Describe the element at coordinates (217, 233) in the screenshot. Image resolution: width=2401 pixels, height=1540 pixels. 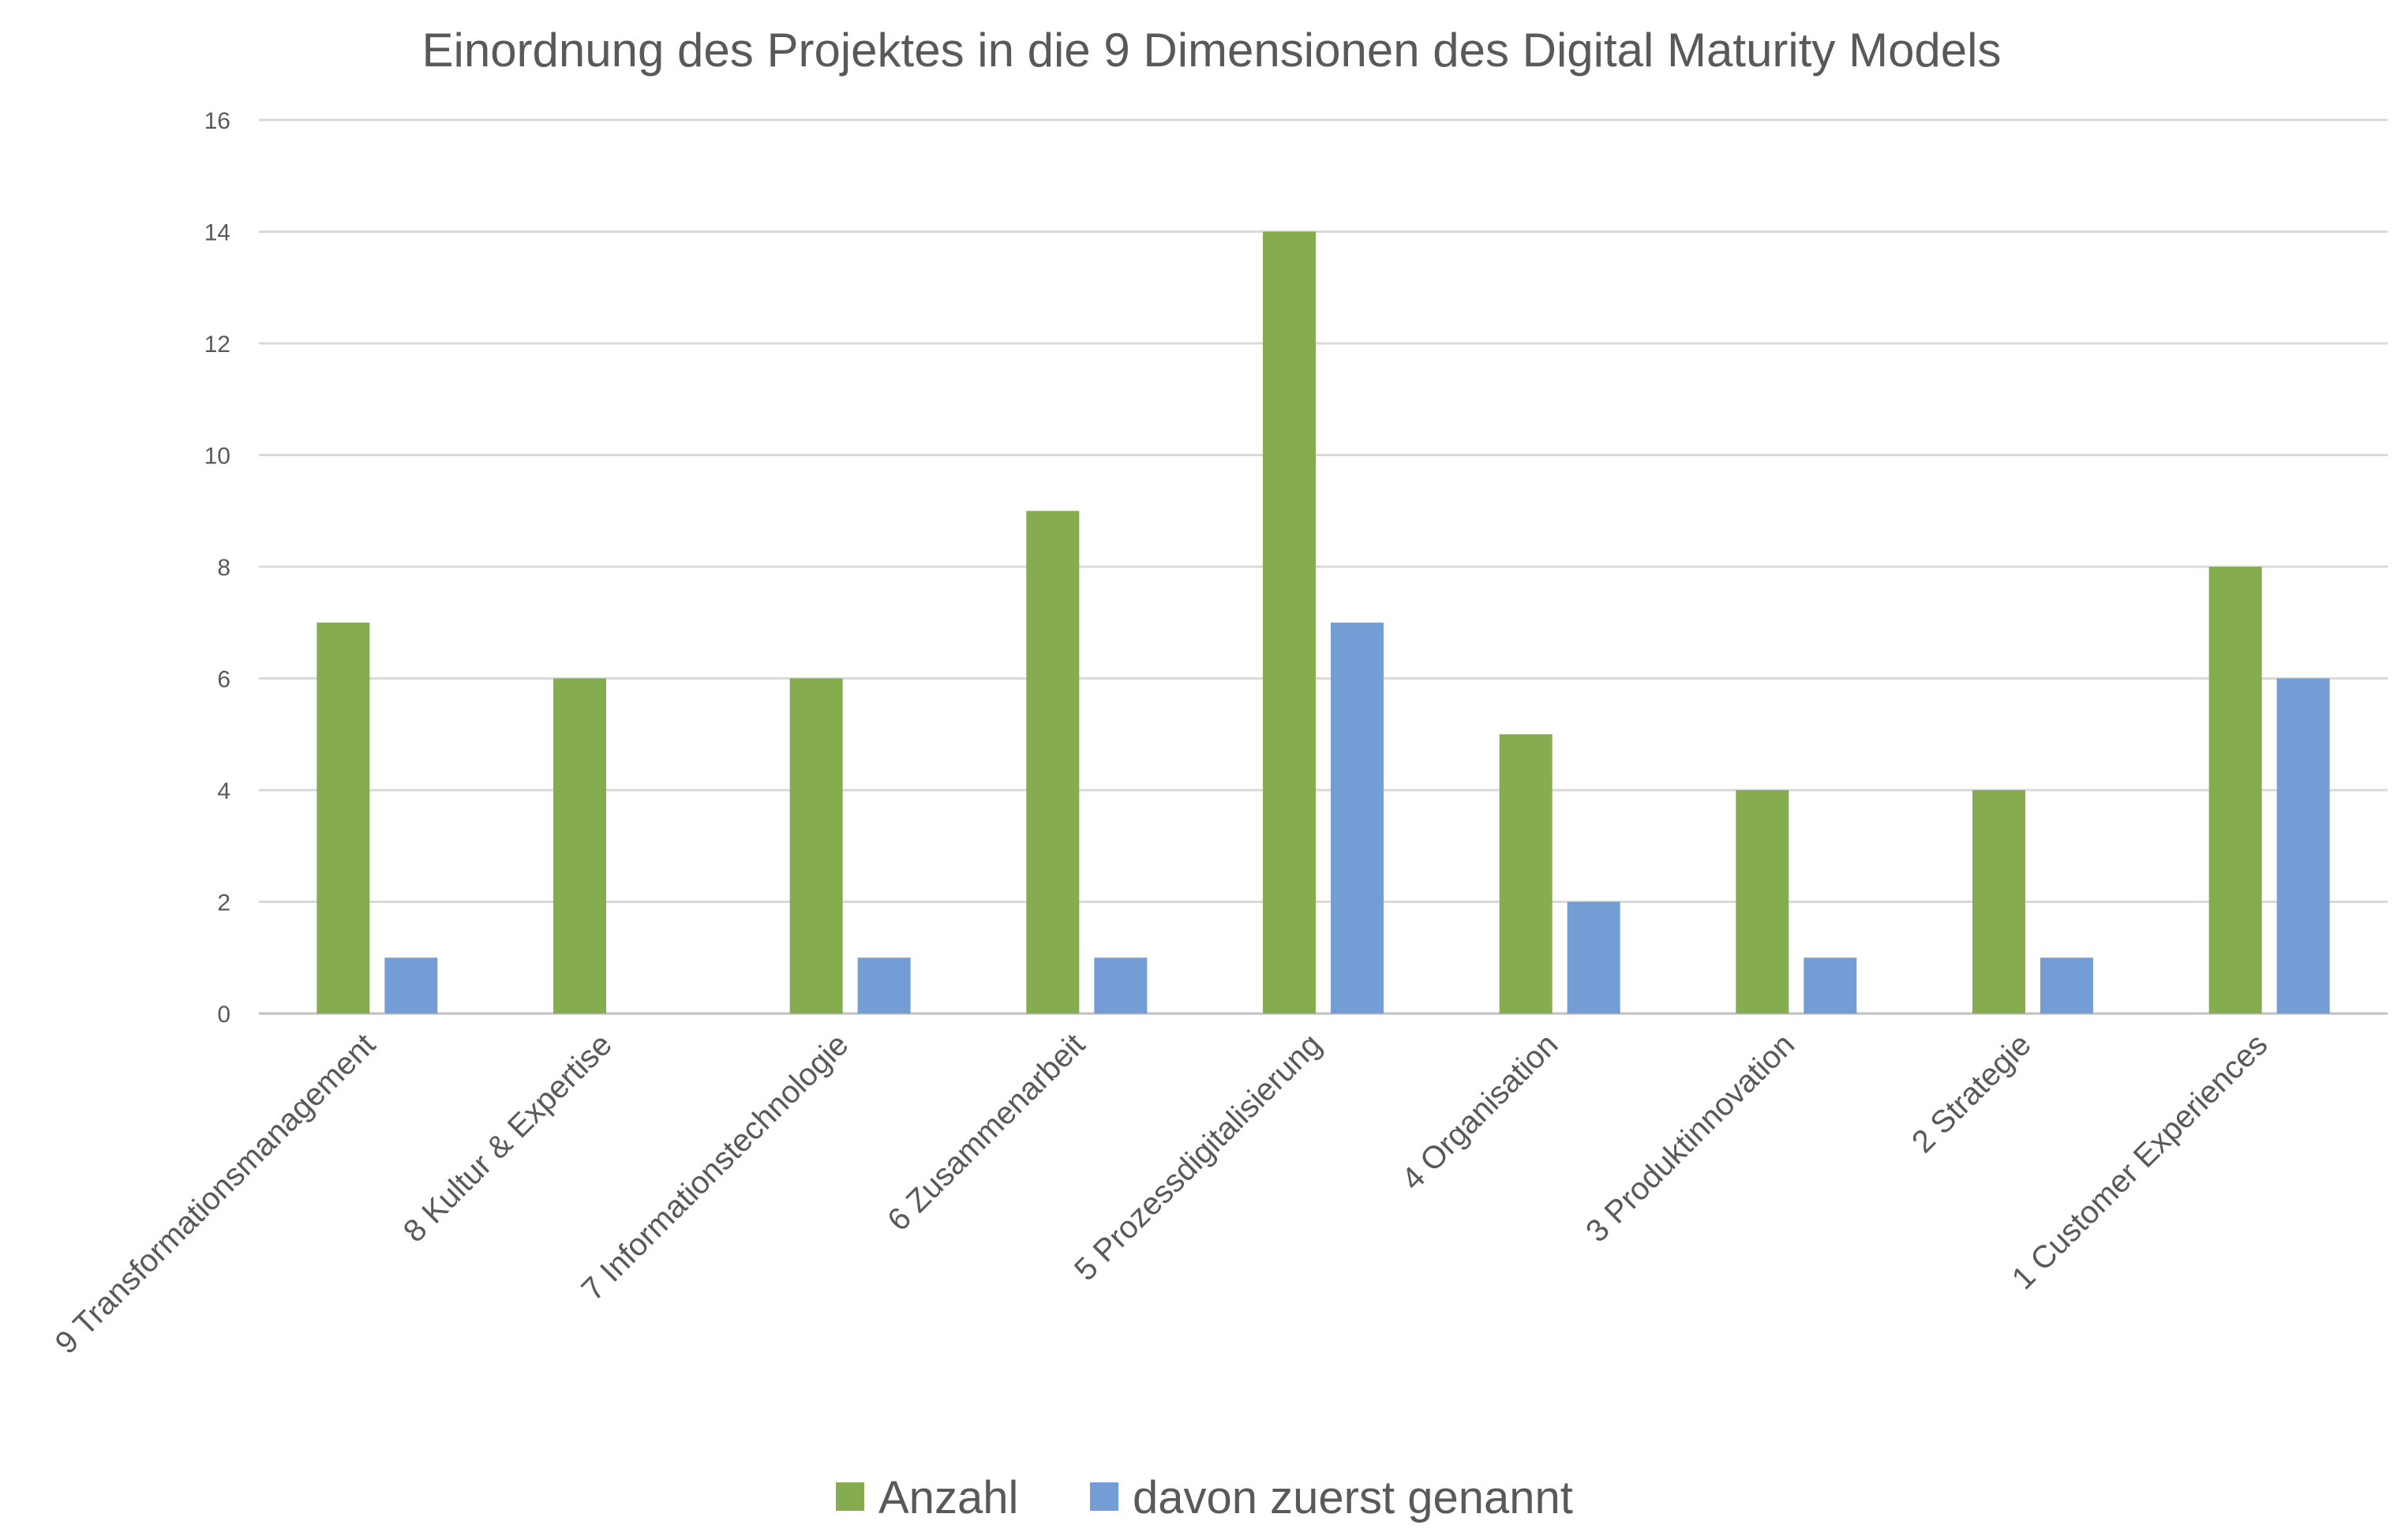
I see `y-tick-label: 14` at that location.